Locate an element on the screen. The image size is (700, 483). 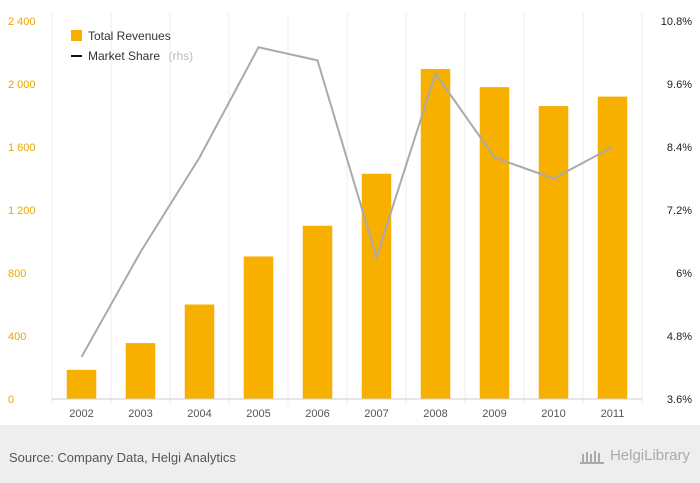
x-tick-label: 2009 is located at coordinates (494, 414).